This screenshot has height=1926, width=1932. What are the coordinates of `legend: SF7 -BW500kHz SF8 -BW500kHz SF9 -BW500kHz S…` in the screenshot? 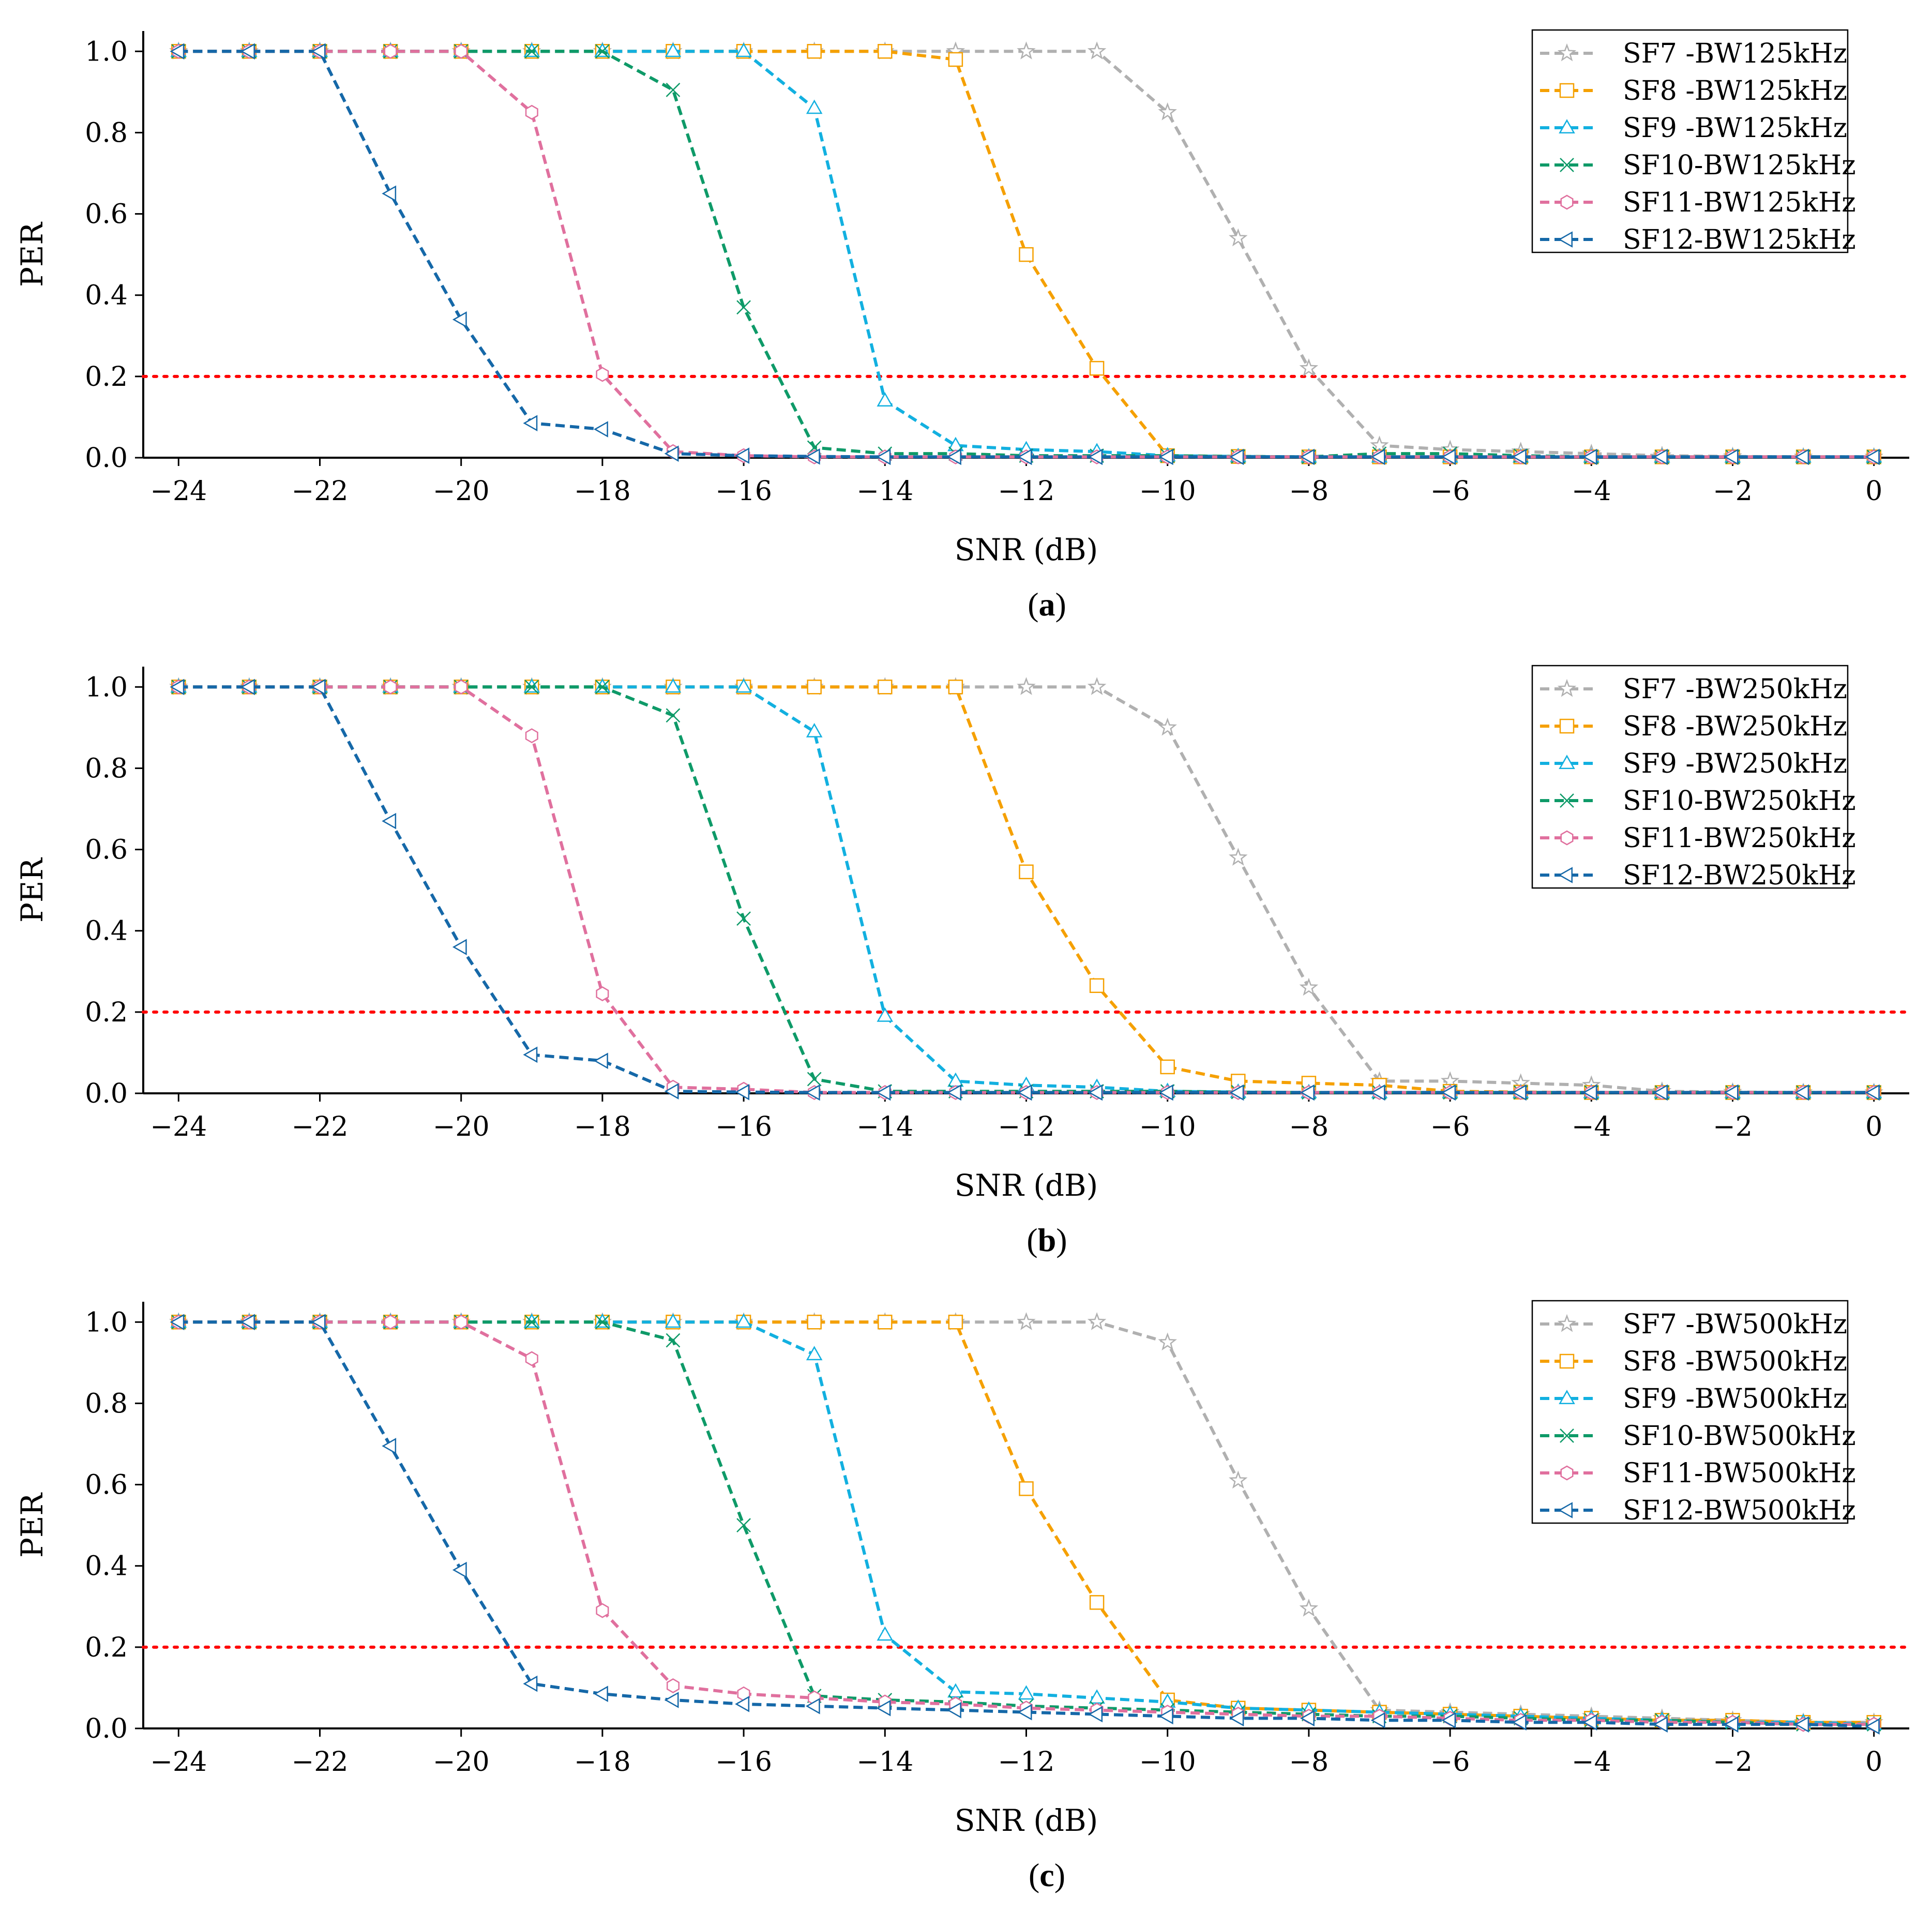 It's located at (1693, 1413).